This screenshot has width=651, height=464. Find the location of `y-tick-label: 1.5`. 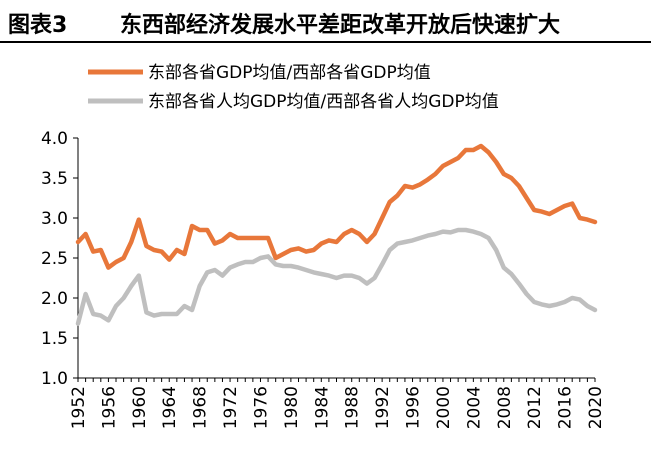

y-tick-label: 1.5 is located at coordinates (54, 339).